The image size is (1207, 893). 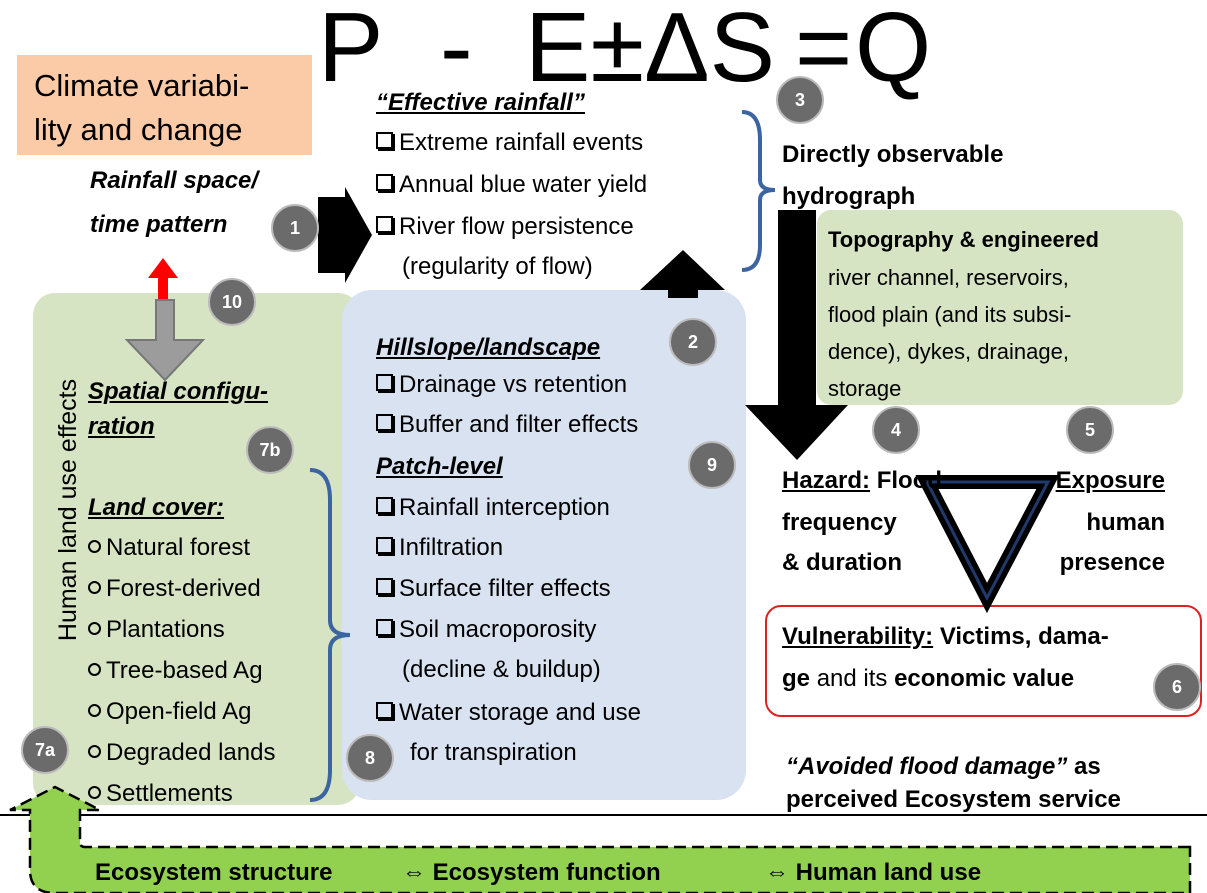 I want to click on land-cover-item: Settlements, so click(x=160, y=794).